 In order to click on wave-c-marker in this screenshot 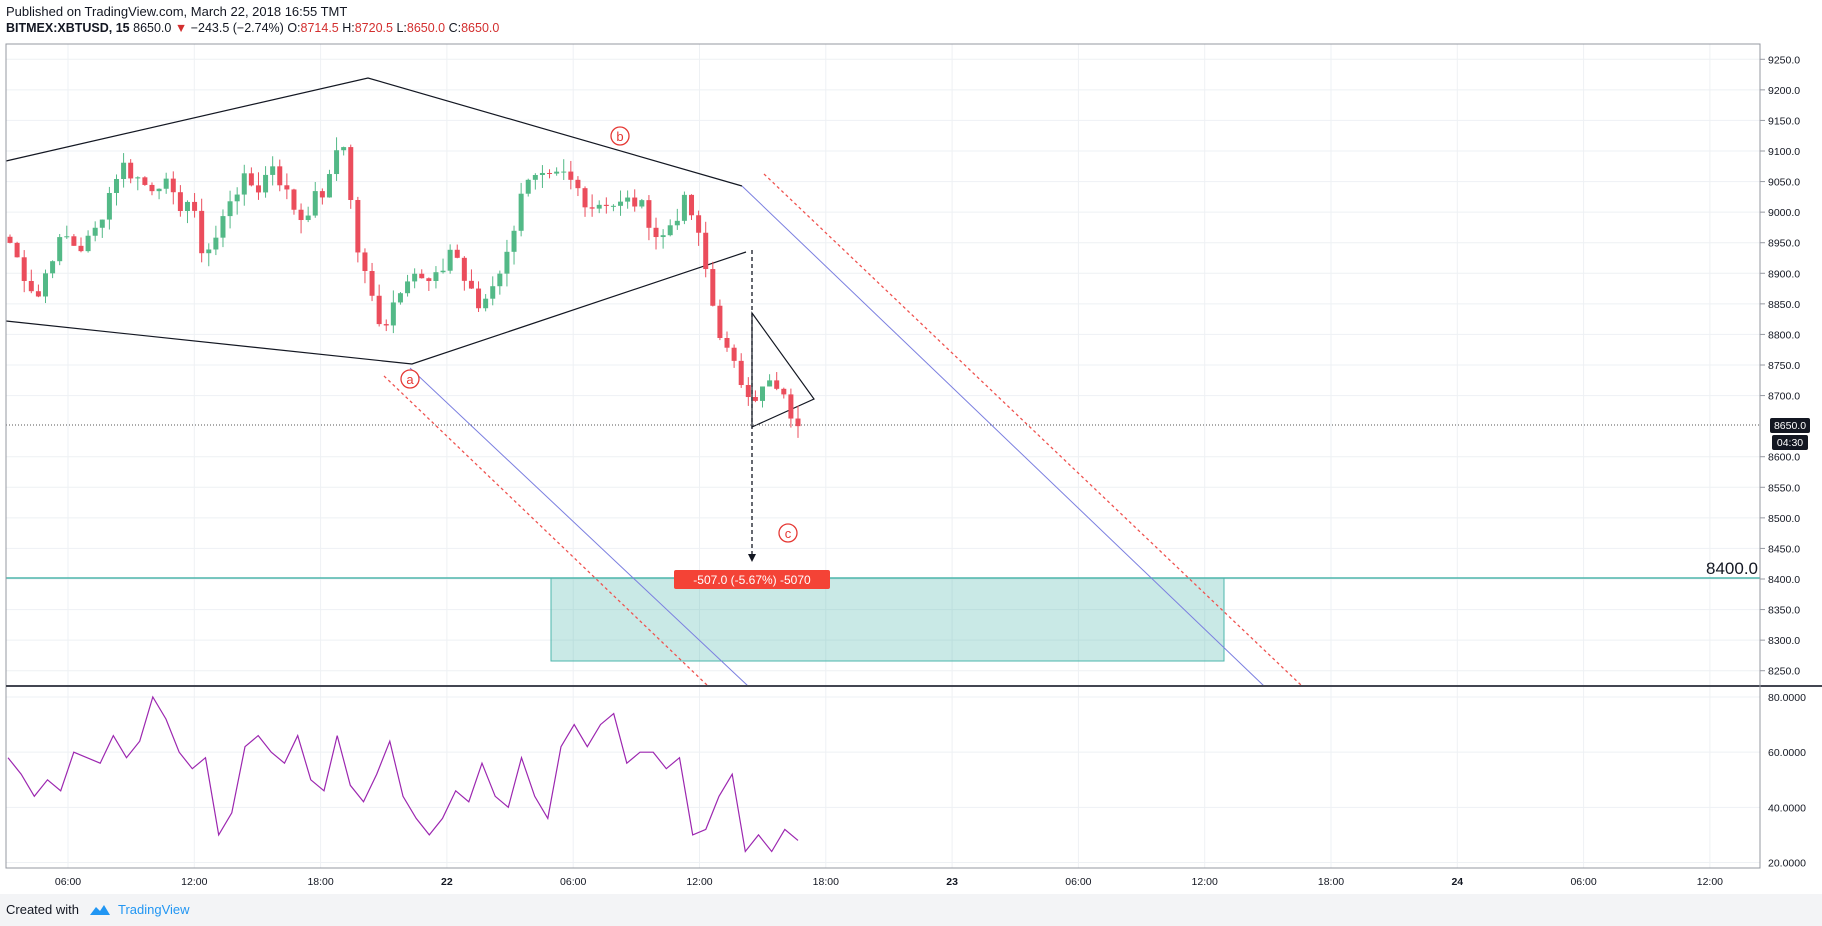, I will do `click(788, 533)`.